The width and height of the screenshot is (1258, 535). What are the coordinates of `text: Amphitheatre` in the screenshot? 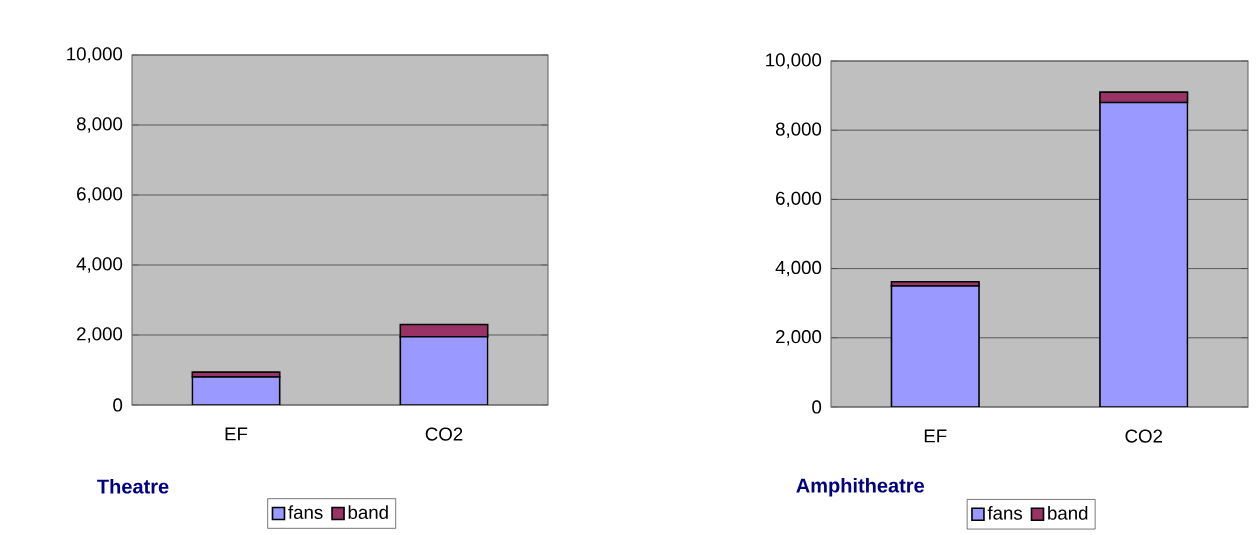 It's located at (860, 487).